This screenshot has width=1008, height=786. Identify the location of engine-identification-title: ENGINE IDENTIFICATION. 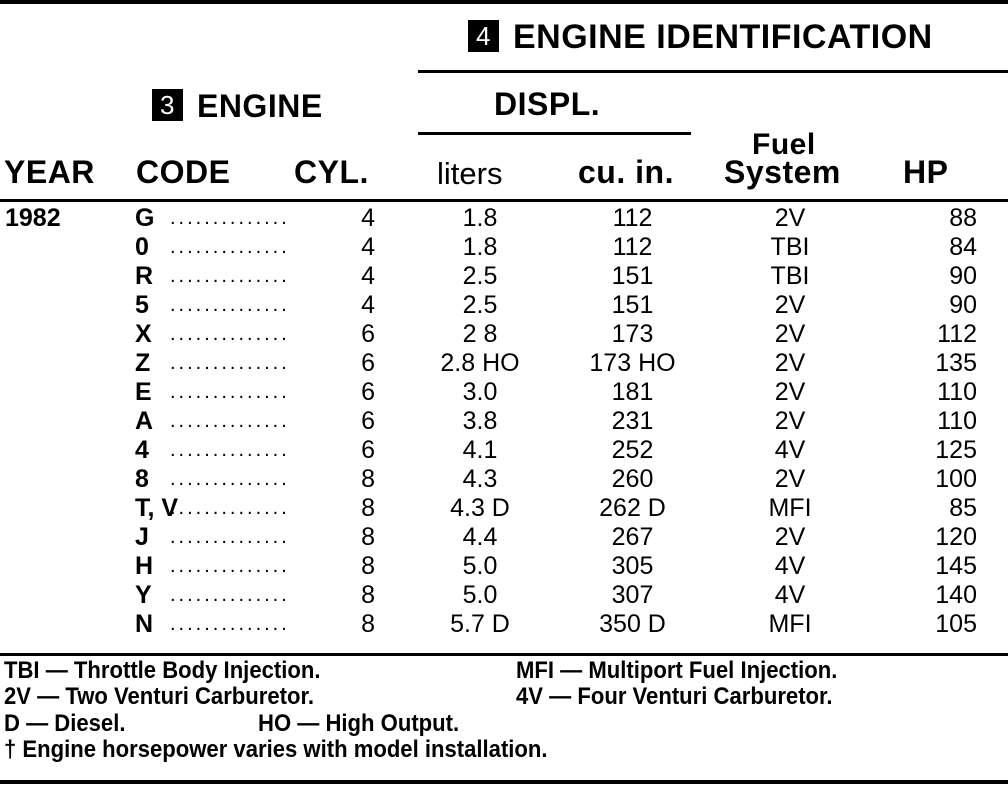
(722, 37).